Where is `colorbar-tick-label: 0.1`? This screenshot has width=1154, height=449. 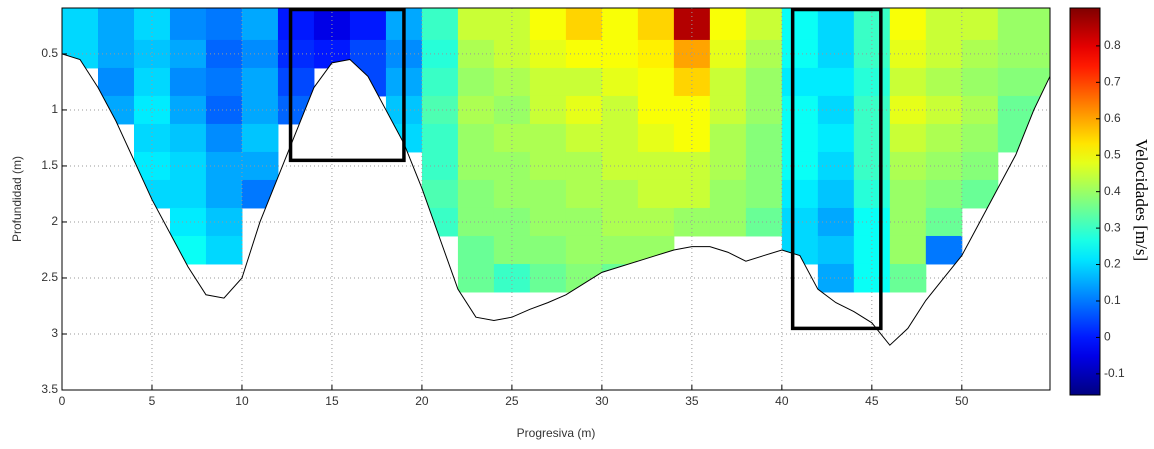
colorbar-tick-label: 0.1 is located at coordinates (1112, 300).